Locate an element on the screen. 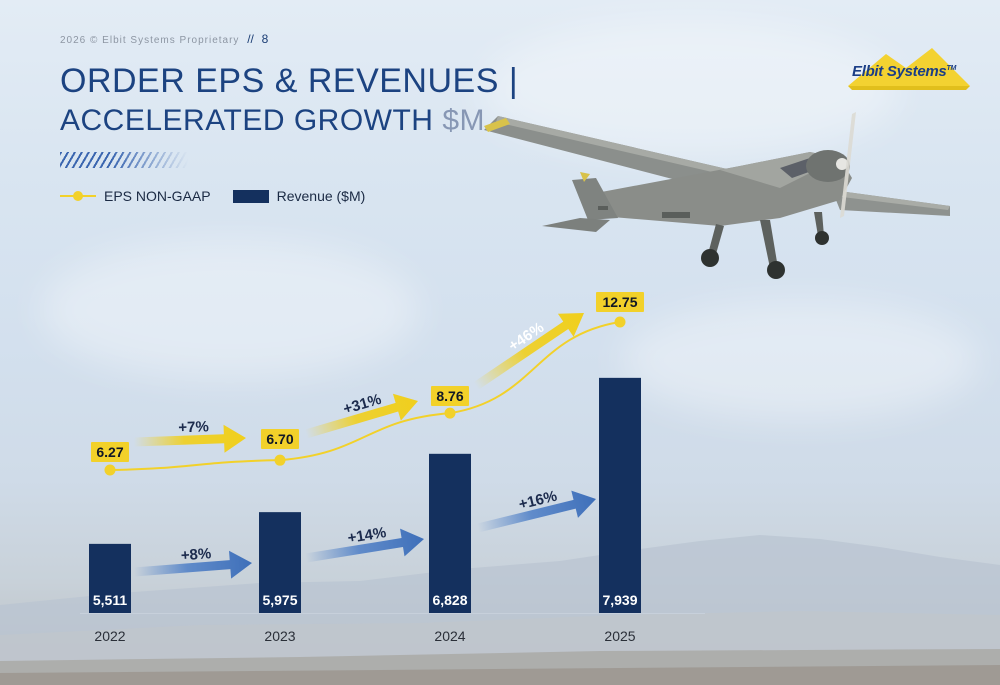 The width and height of the screenshot is (1000, 685). header-meta: 2026 © Elbit Systems Proprietary // 8 is located at coordinates (164, 39).